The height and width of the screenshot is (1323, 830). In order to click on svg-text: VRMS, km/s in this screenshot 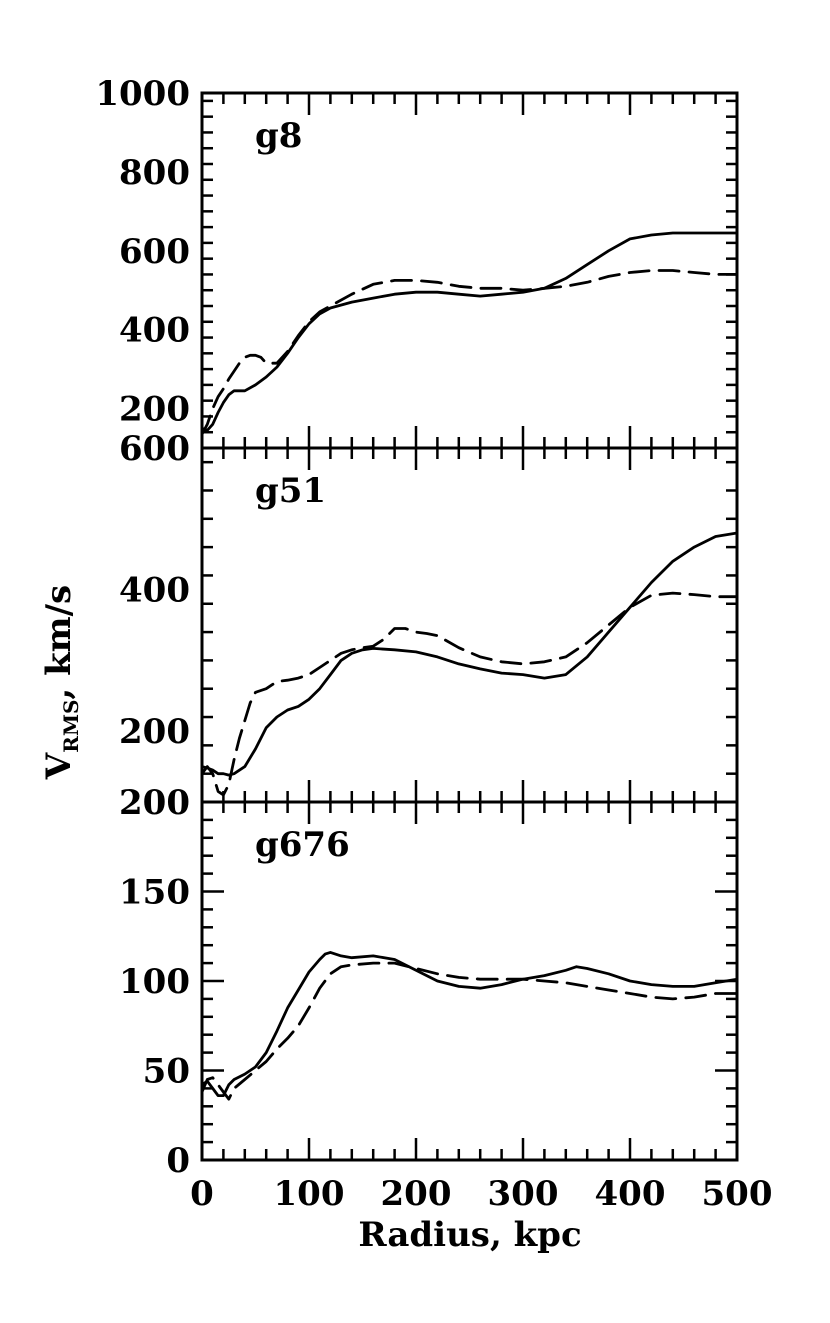, I will do `click(61, 682)`.